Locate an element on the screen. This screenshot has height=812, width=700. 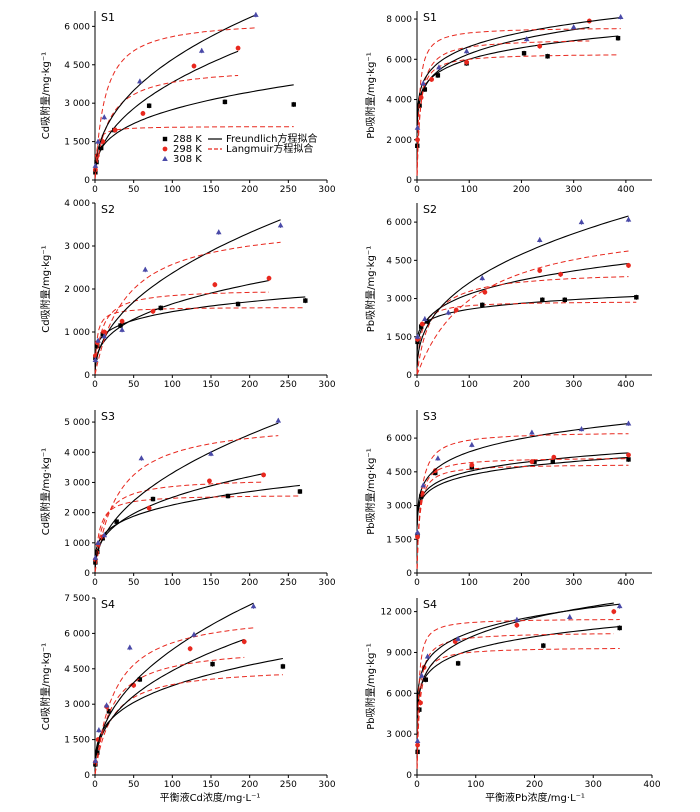
panel-label: S4 is located at coordinates (108, 604).